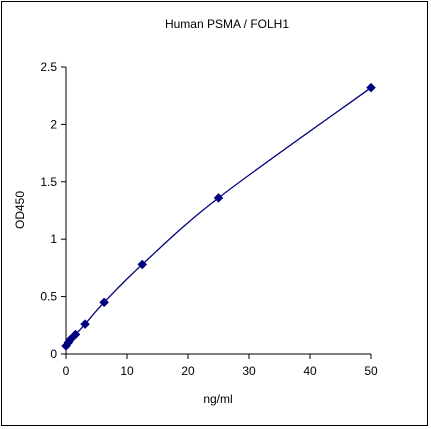  Describe the element at coordinates (53, 239) in the screenshot. I see `y-tick-label: 1` at that location.